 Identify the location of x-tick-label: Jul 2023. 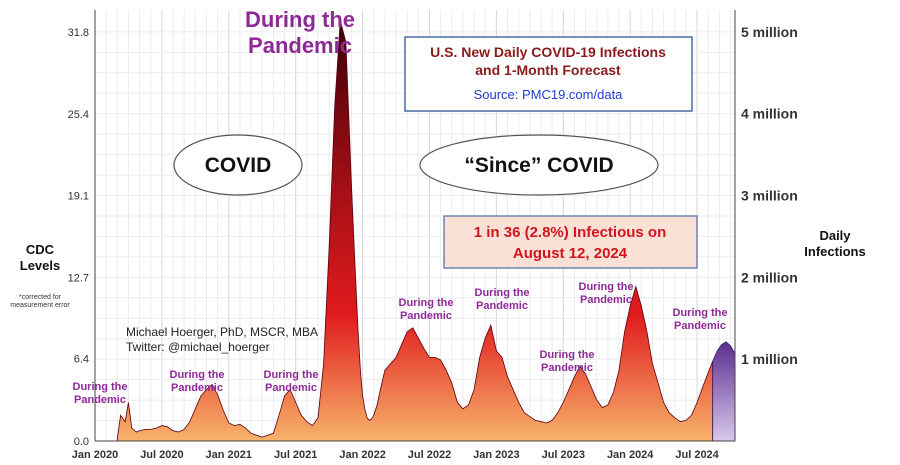
(563, 455).